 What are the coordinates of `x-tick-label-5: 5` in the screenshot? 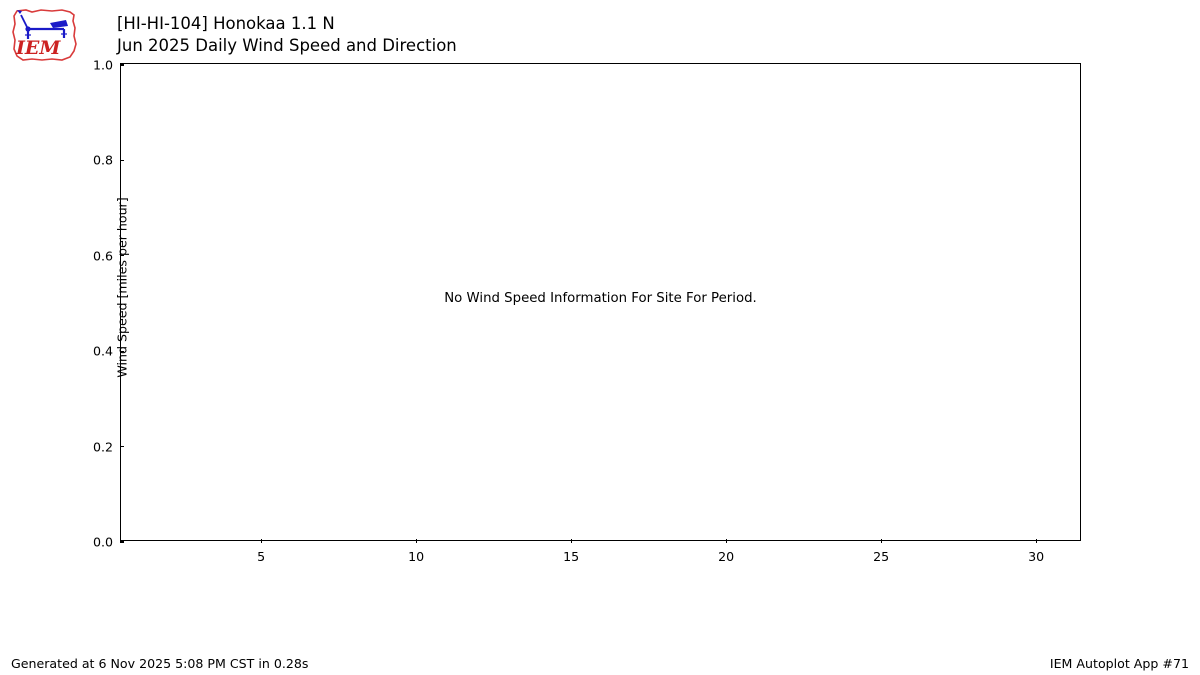 It's located at (261, 556).